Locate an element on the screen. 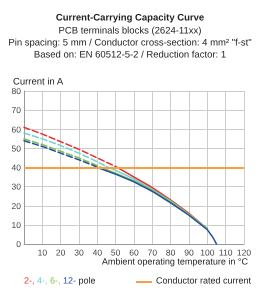  text: 2-, is located at coordinates (29, 281).